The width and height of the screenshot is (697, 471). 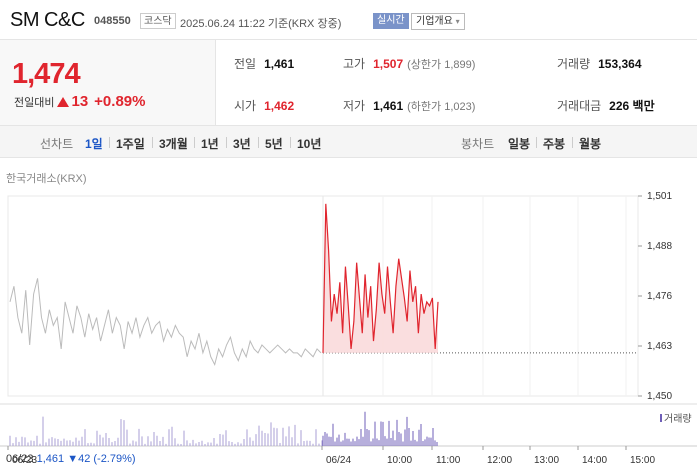 I want to click on current-price: 1,474, so click(x=46, y=74).